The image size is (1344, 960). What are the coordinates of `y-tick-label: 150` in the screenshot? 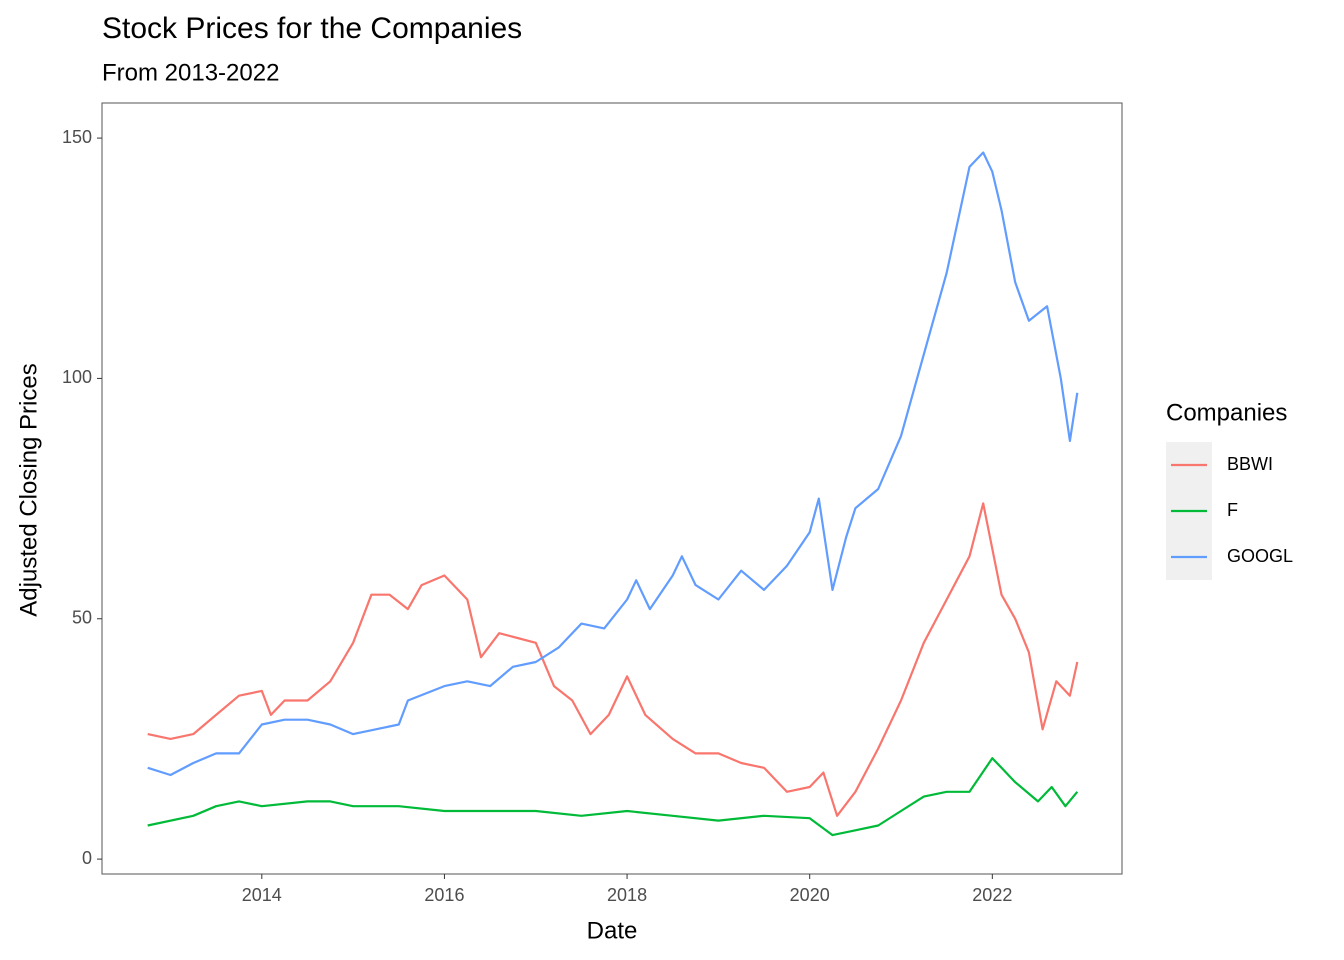 It's located at (77, 137).